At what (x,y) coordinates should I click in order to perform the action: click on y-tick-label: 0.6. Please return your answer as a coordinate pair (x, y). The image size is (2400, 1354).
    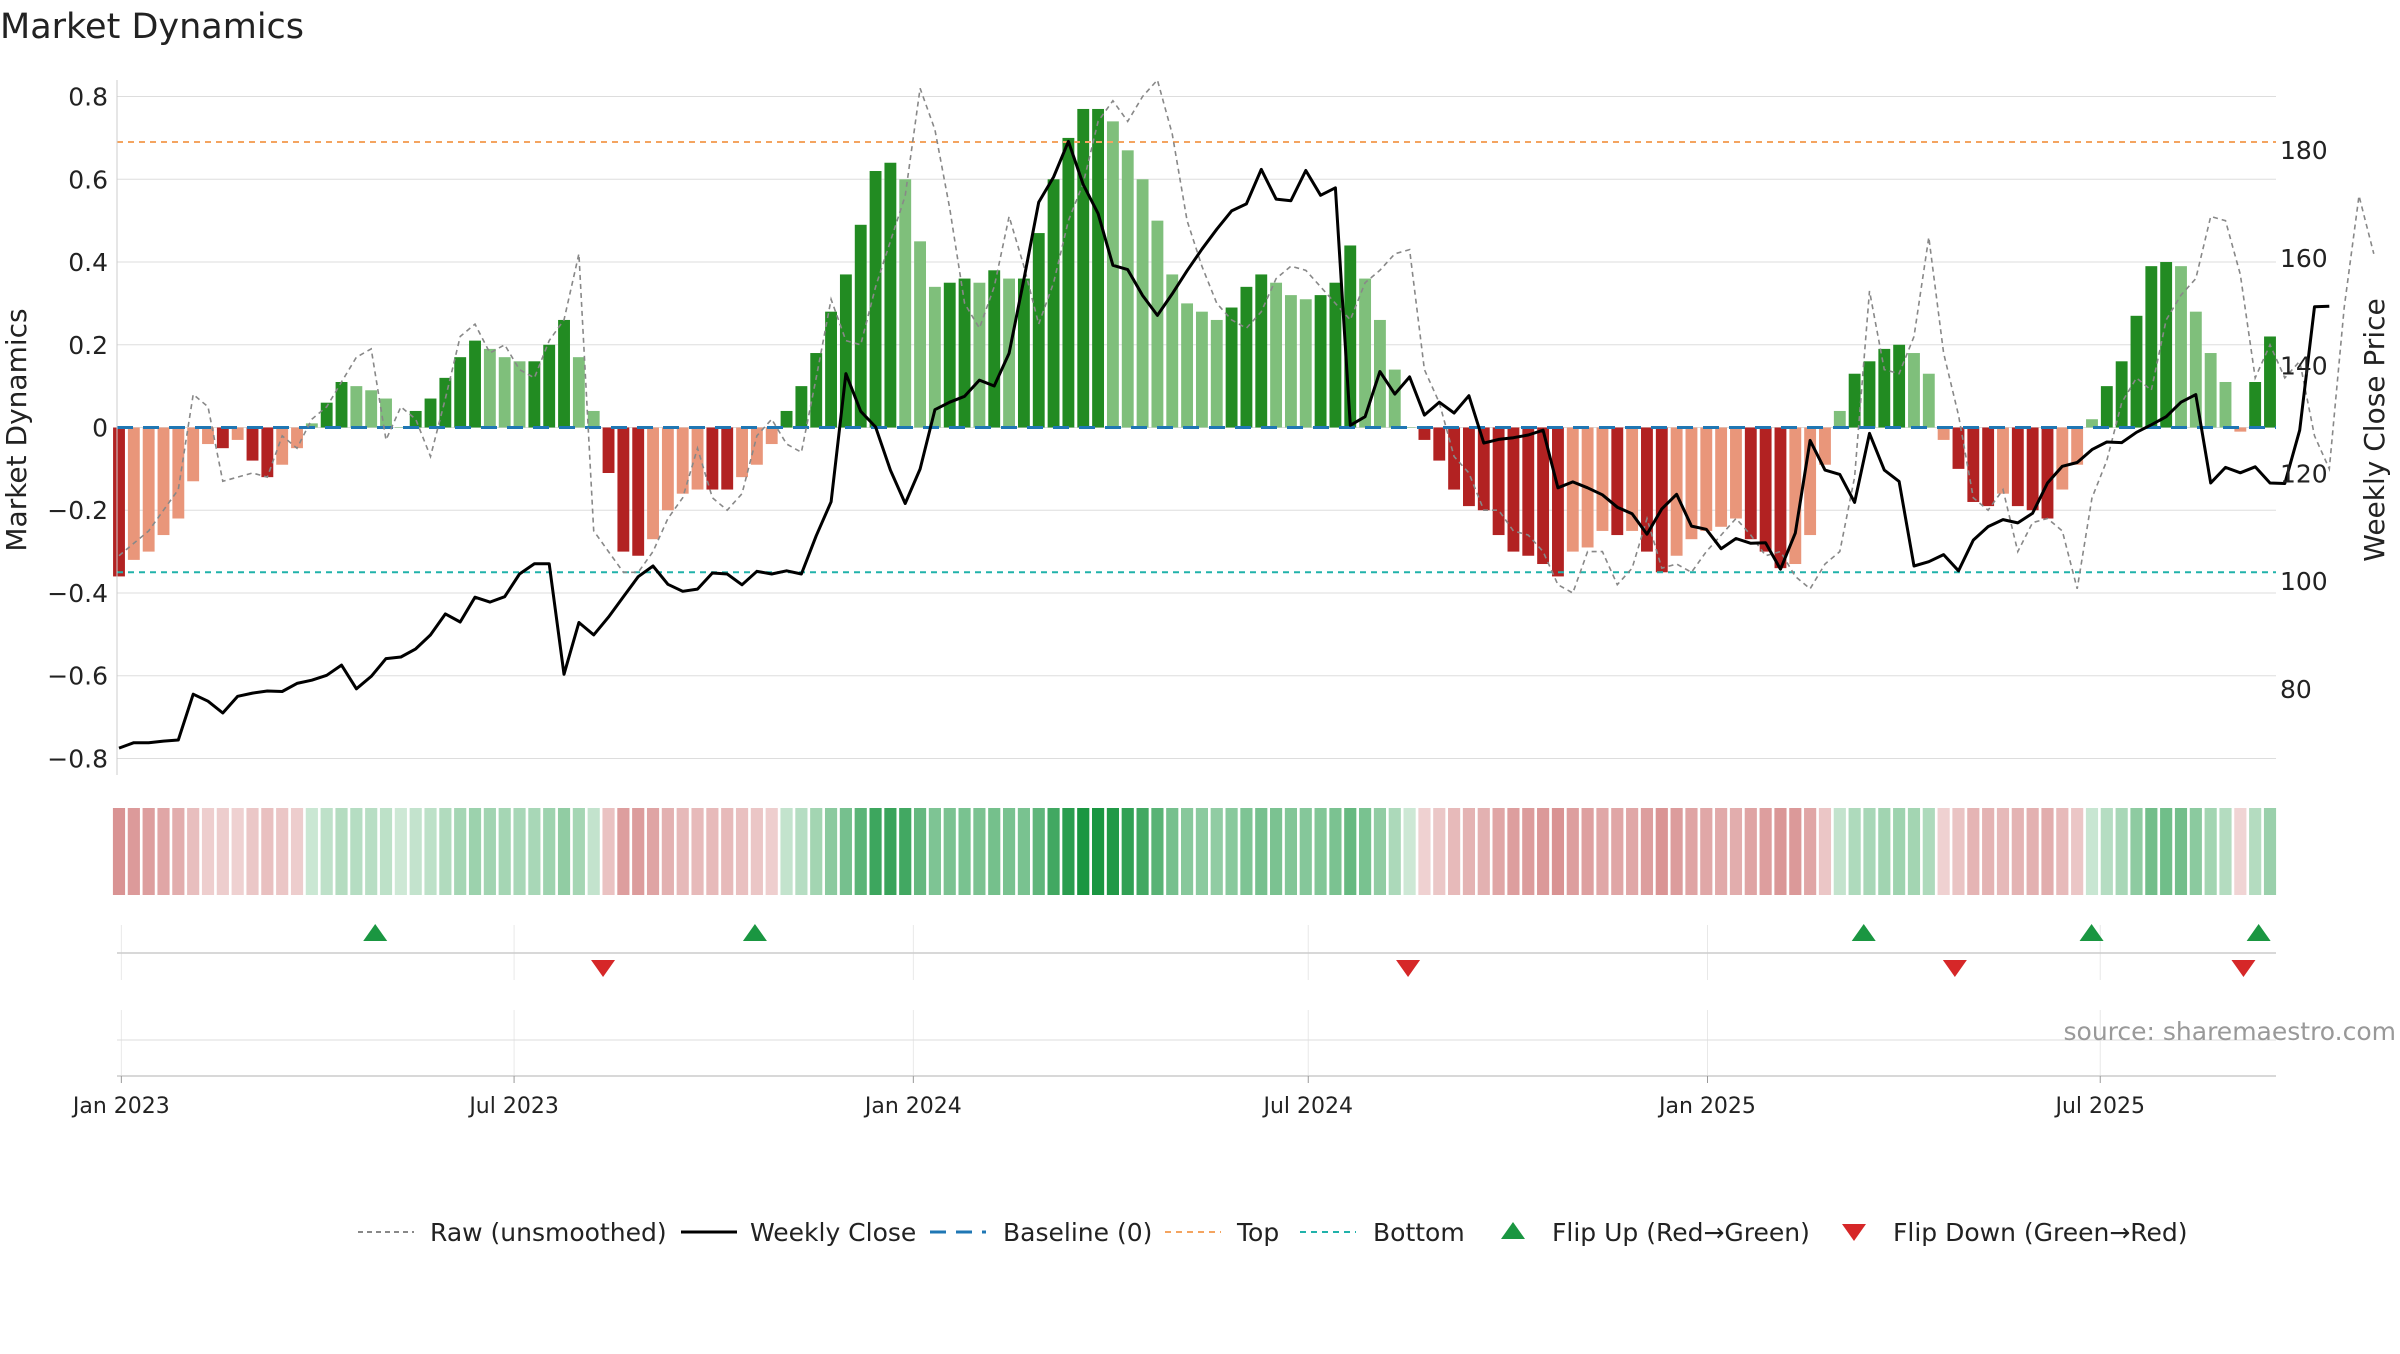
    Looking at the image, I should click on (88, 179).